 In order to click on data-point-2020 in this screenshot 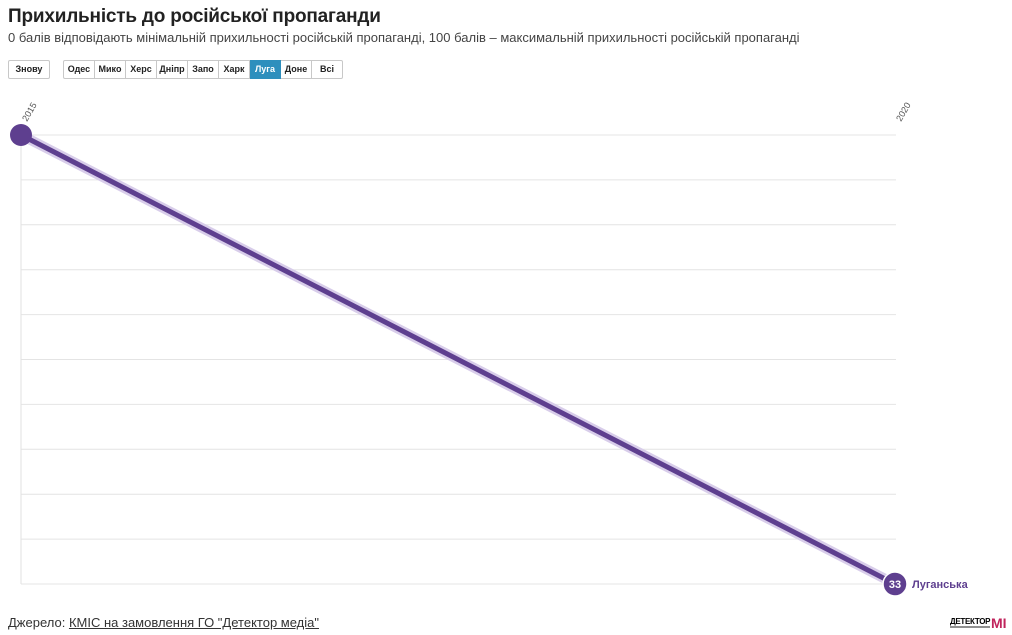, I will do `click(895, 584)`.